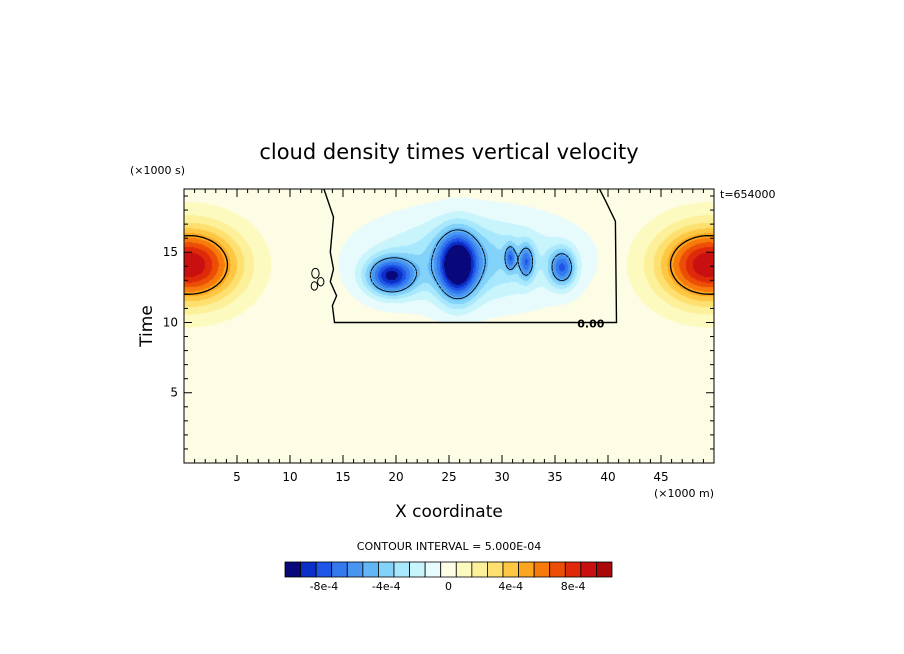 The height and width of the screenshot is (654, 904). Describe the element at coordinates (684, 493) in the screenshot. I see `x-units-label: (×1000 m)` at that location.